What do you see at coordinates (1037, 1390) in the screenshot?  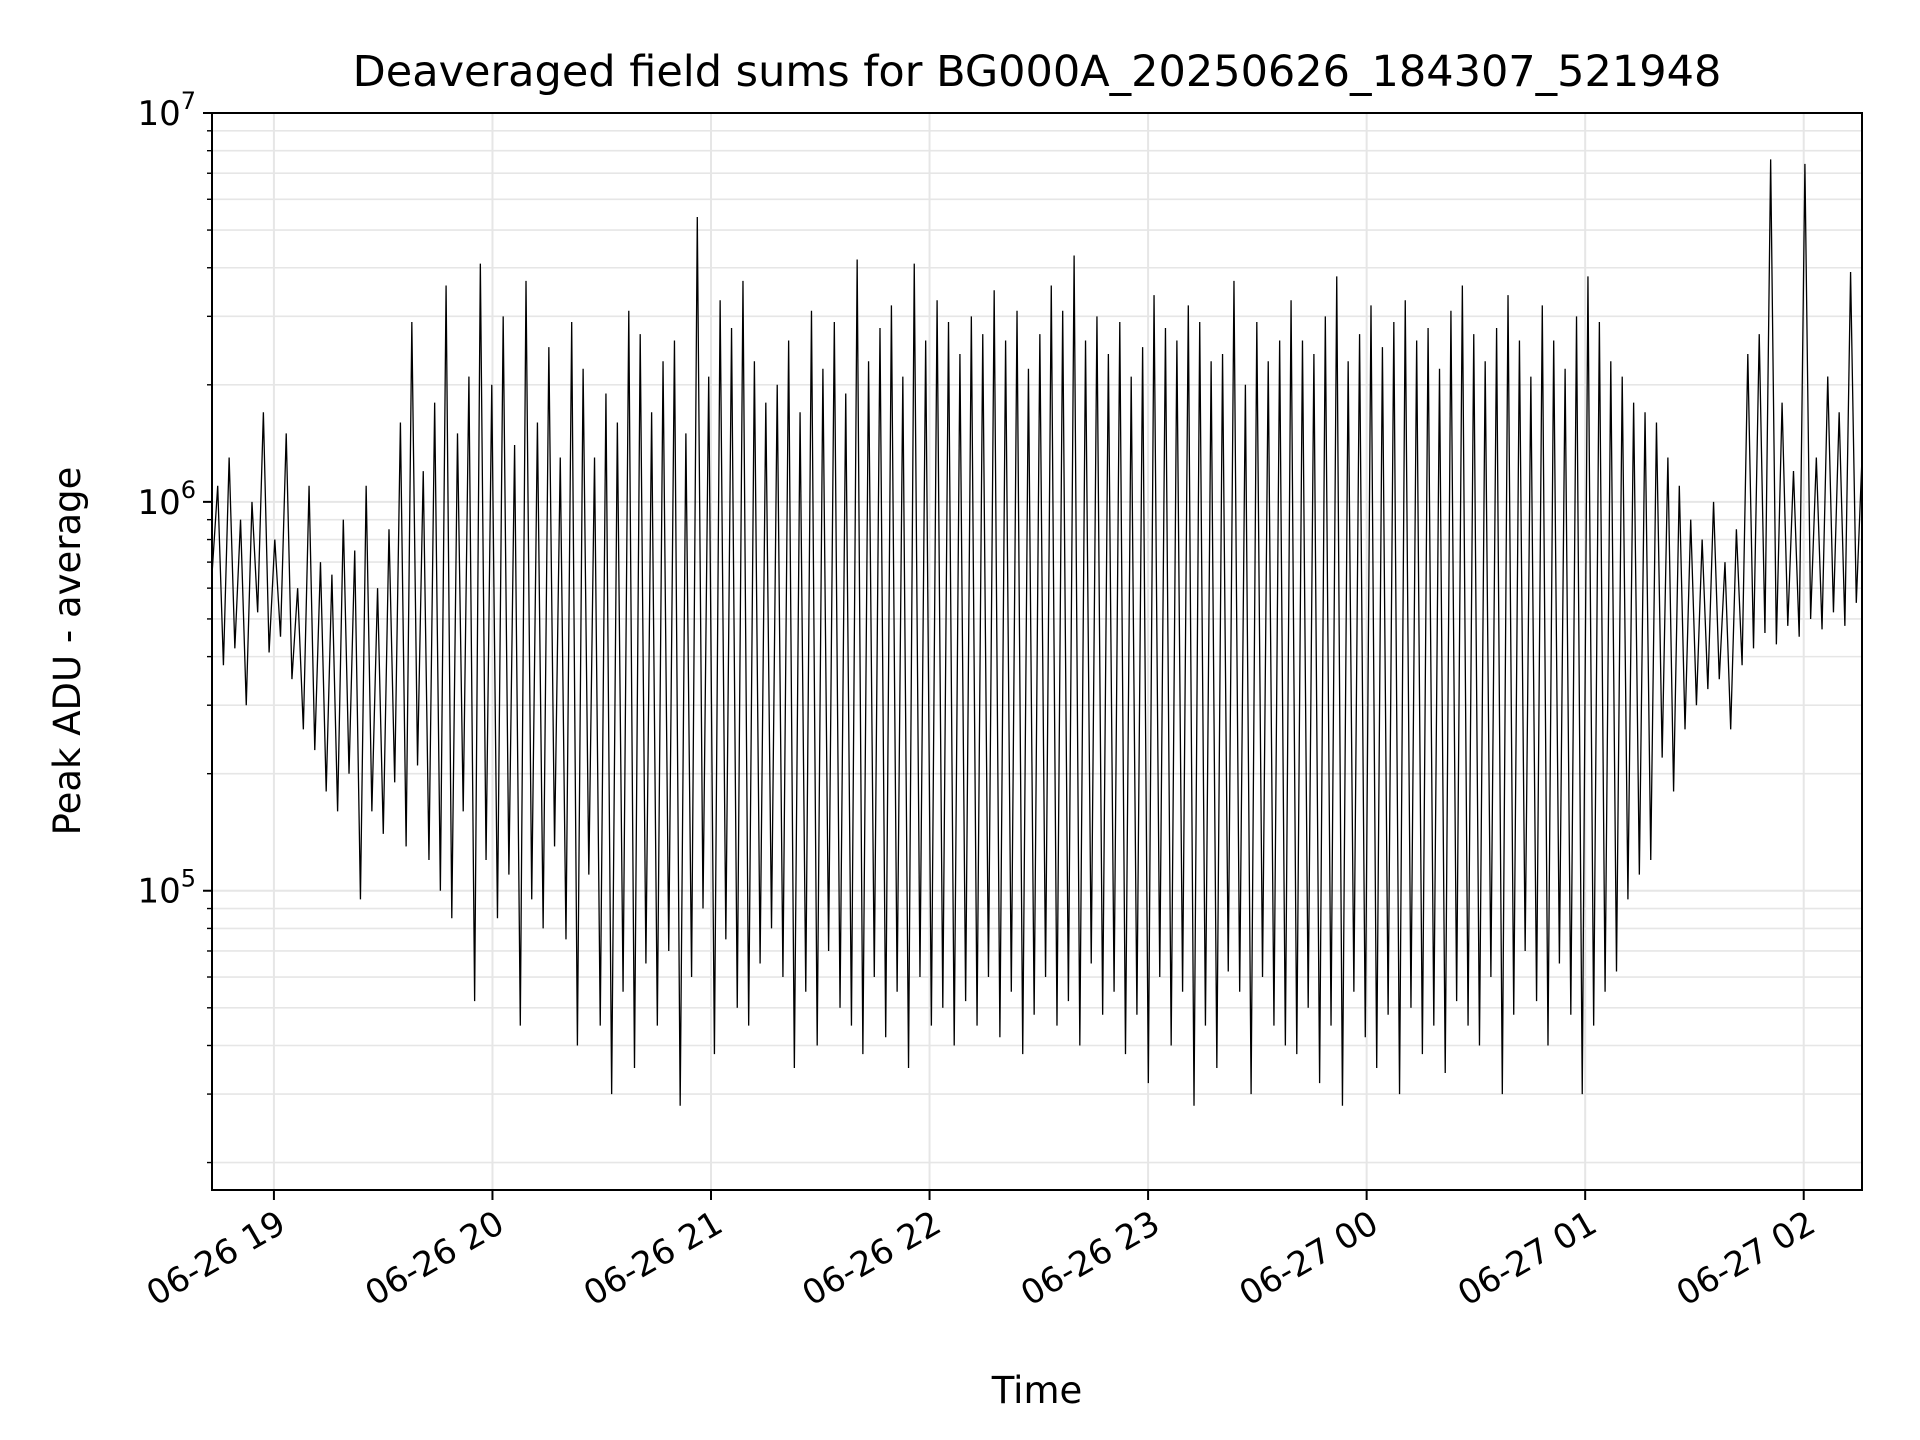 I see `x-axis-label: Time` at bounding box center [1037, 1390].